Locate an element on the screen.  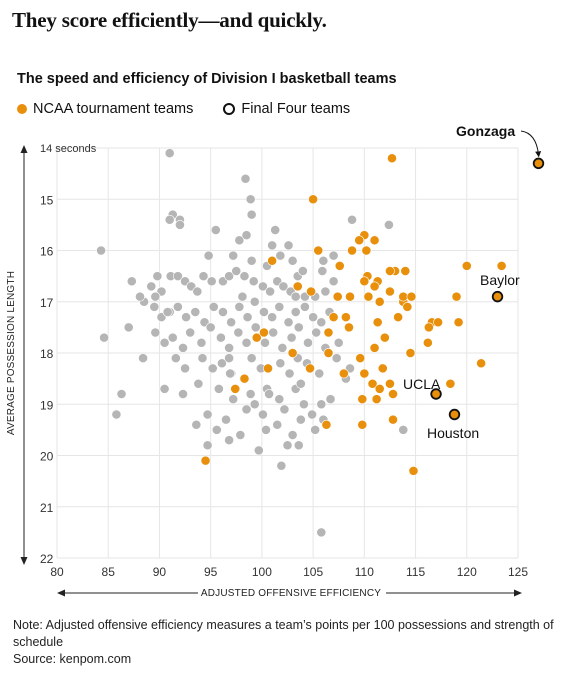
final-four-point-ucla is located at coordinates (436, 394).